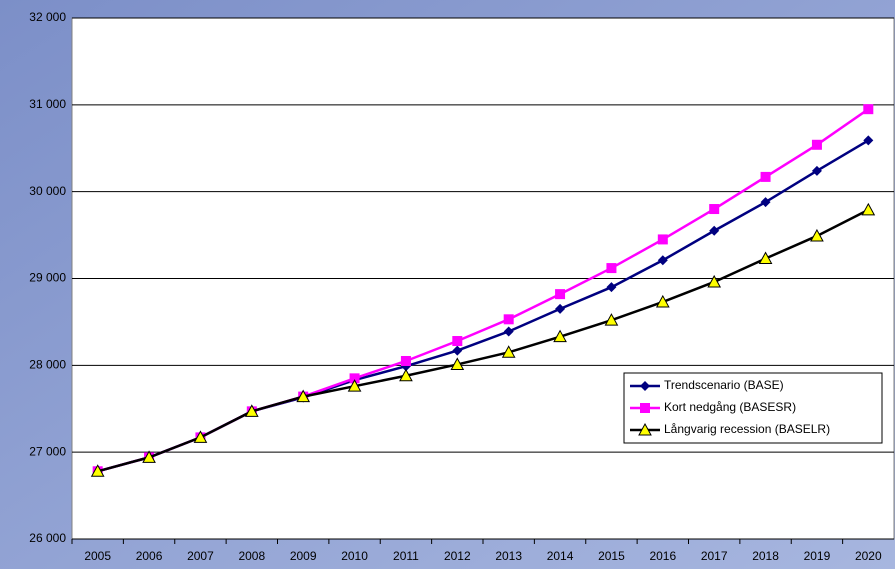 This screenshot has height=569, width=895. Describe the element at coordinates (47, 278) in the screenshot. I see `y-tick-label: 29 000` at that location.